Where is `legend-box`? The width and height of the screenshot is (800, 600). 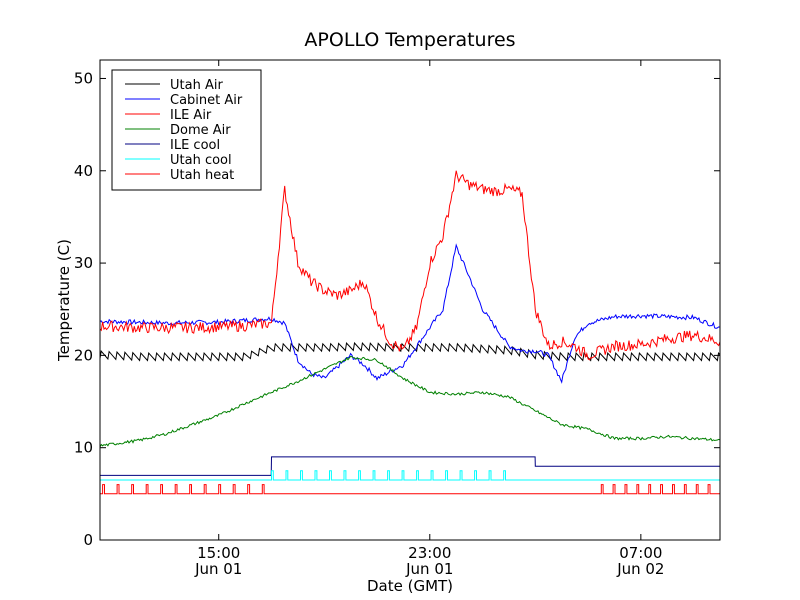
legend-box is located at coordinates (186, 130).